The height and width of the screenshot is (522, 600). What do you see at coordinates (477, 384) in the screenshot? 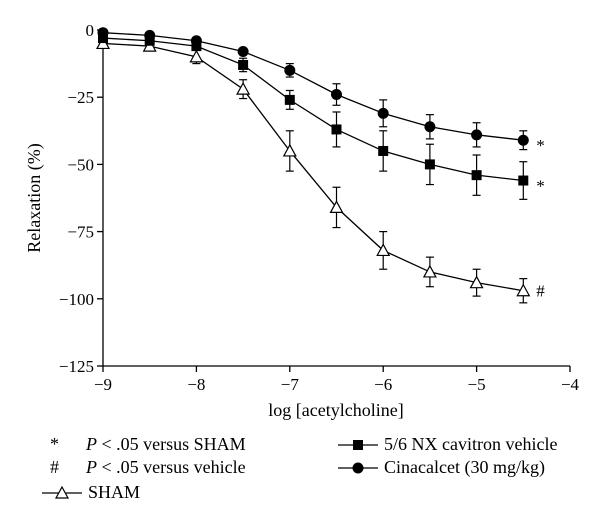
I see `x-tick-label: −5` at bounding box center [477, 384].